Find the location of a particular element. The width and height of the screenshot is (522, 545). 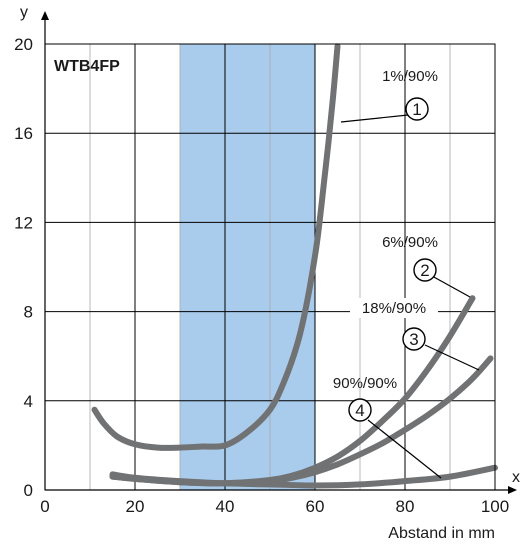

y-tick-label: 8 is located at coordinates (28, 312).